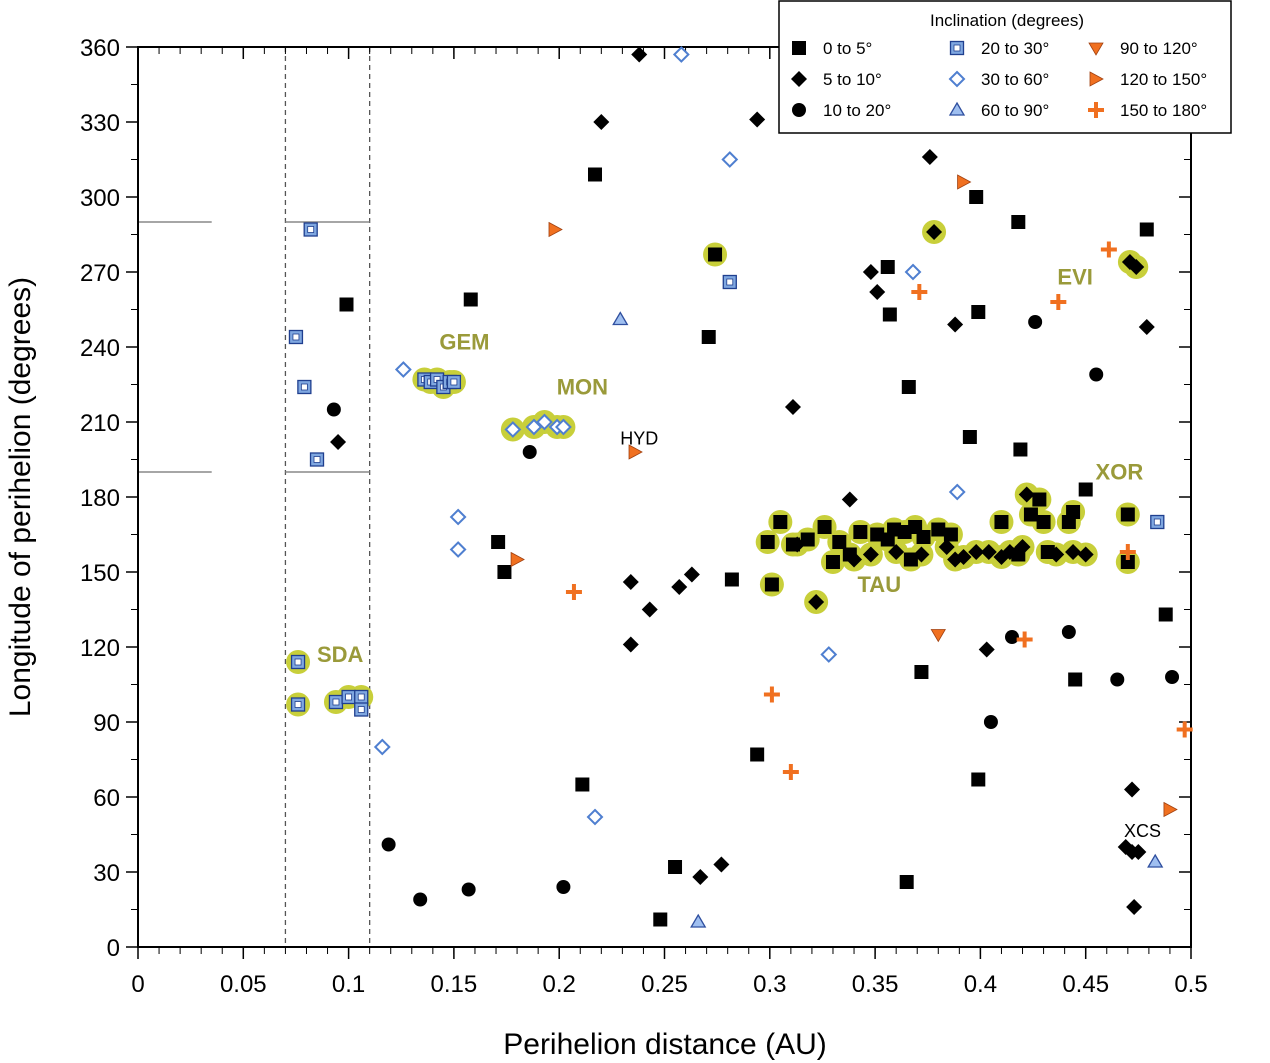 Image resolution: width=1270 pixels, height=1063 pixels. What do you see at coordinates (1142, 831) in the screenshot?
I see `annotation-label: XCS` at bounding box center [1142, 831].